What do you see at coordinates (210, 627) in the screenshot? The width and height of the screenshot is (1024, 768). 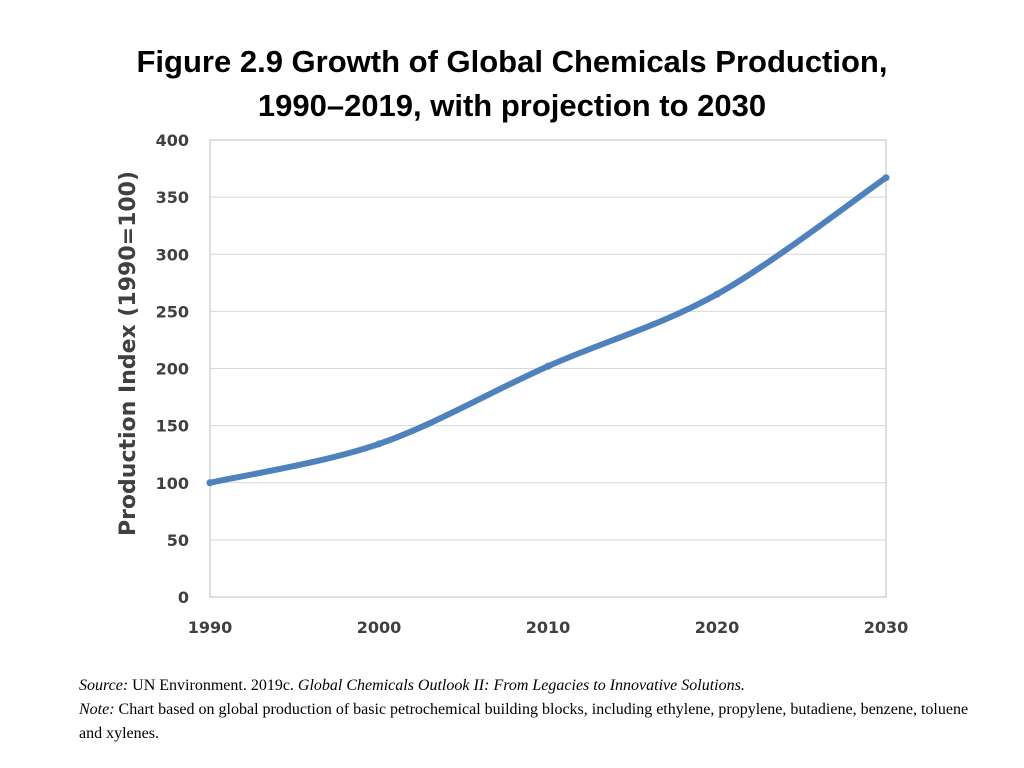 I see `x-tick-label-1990: 1990` at bounding box center [210, 627].